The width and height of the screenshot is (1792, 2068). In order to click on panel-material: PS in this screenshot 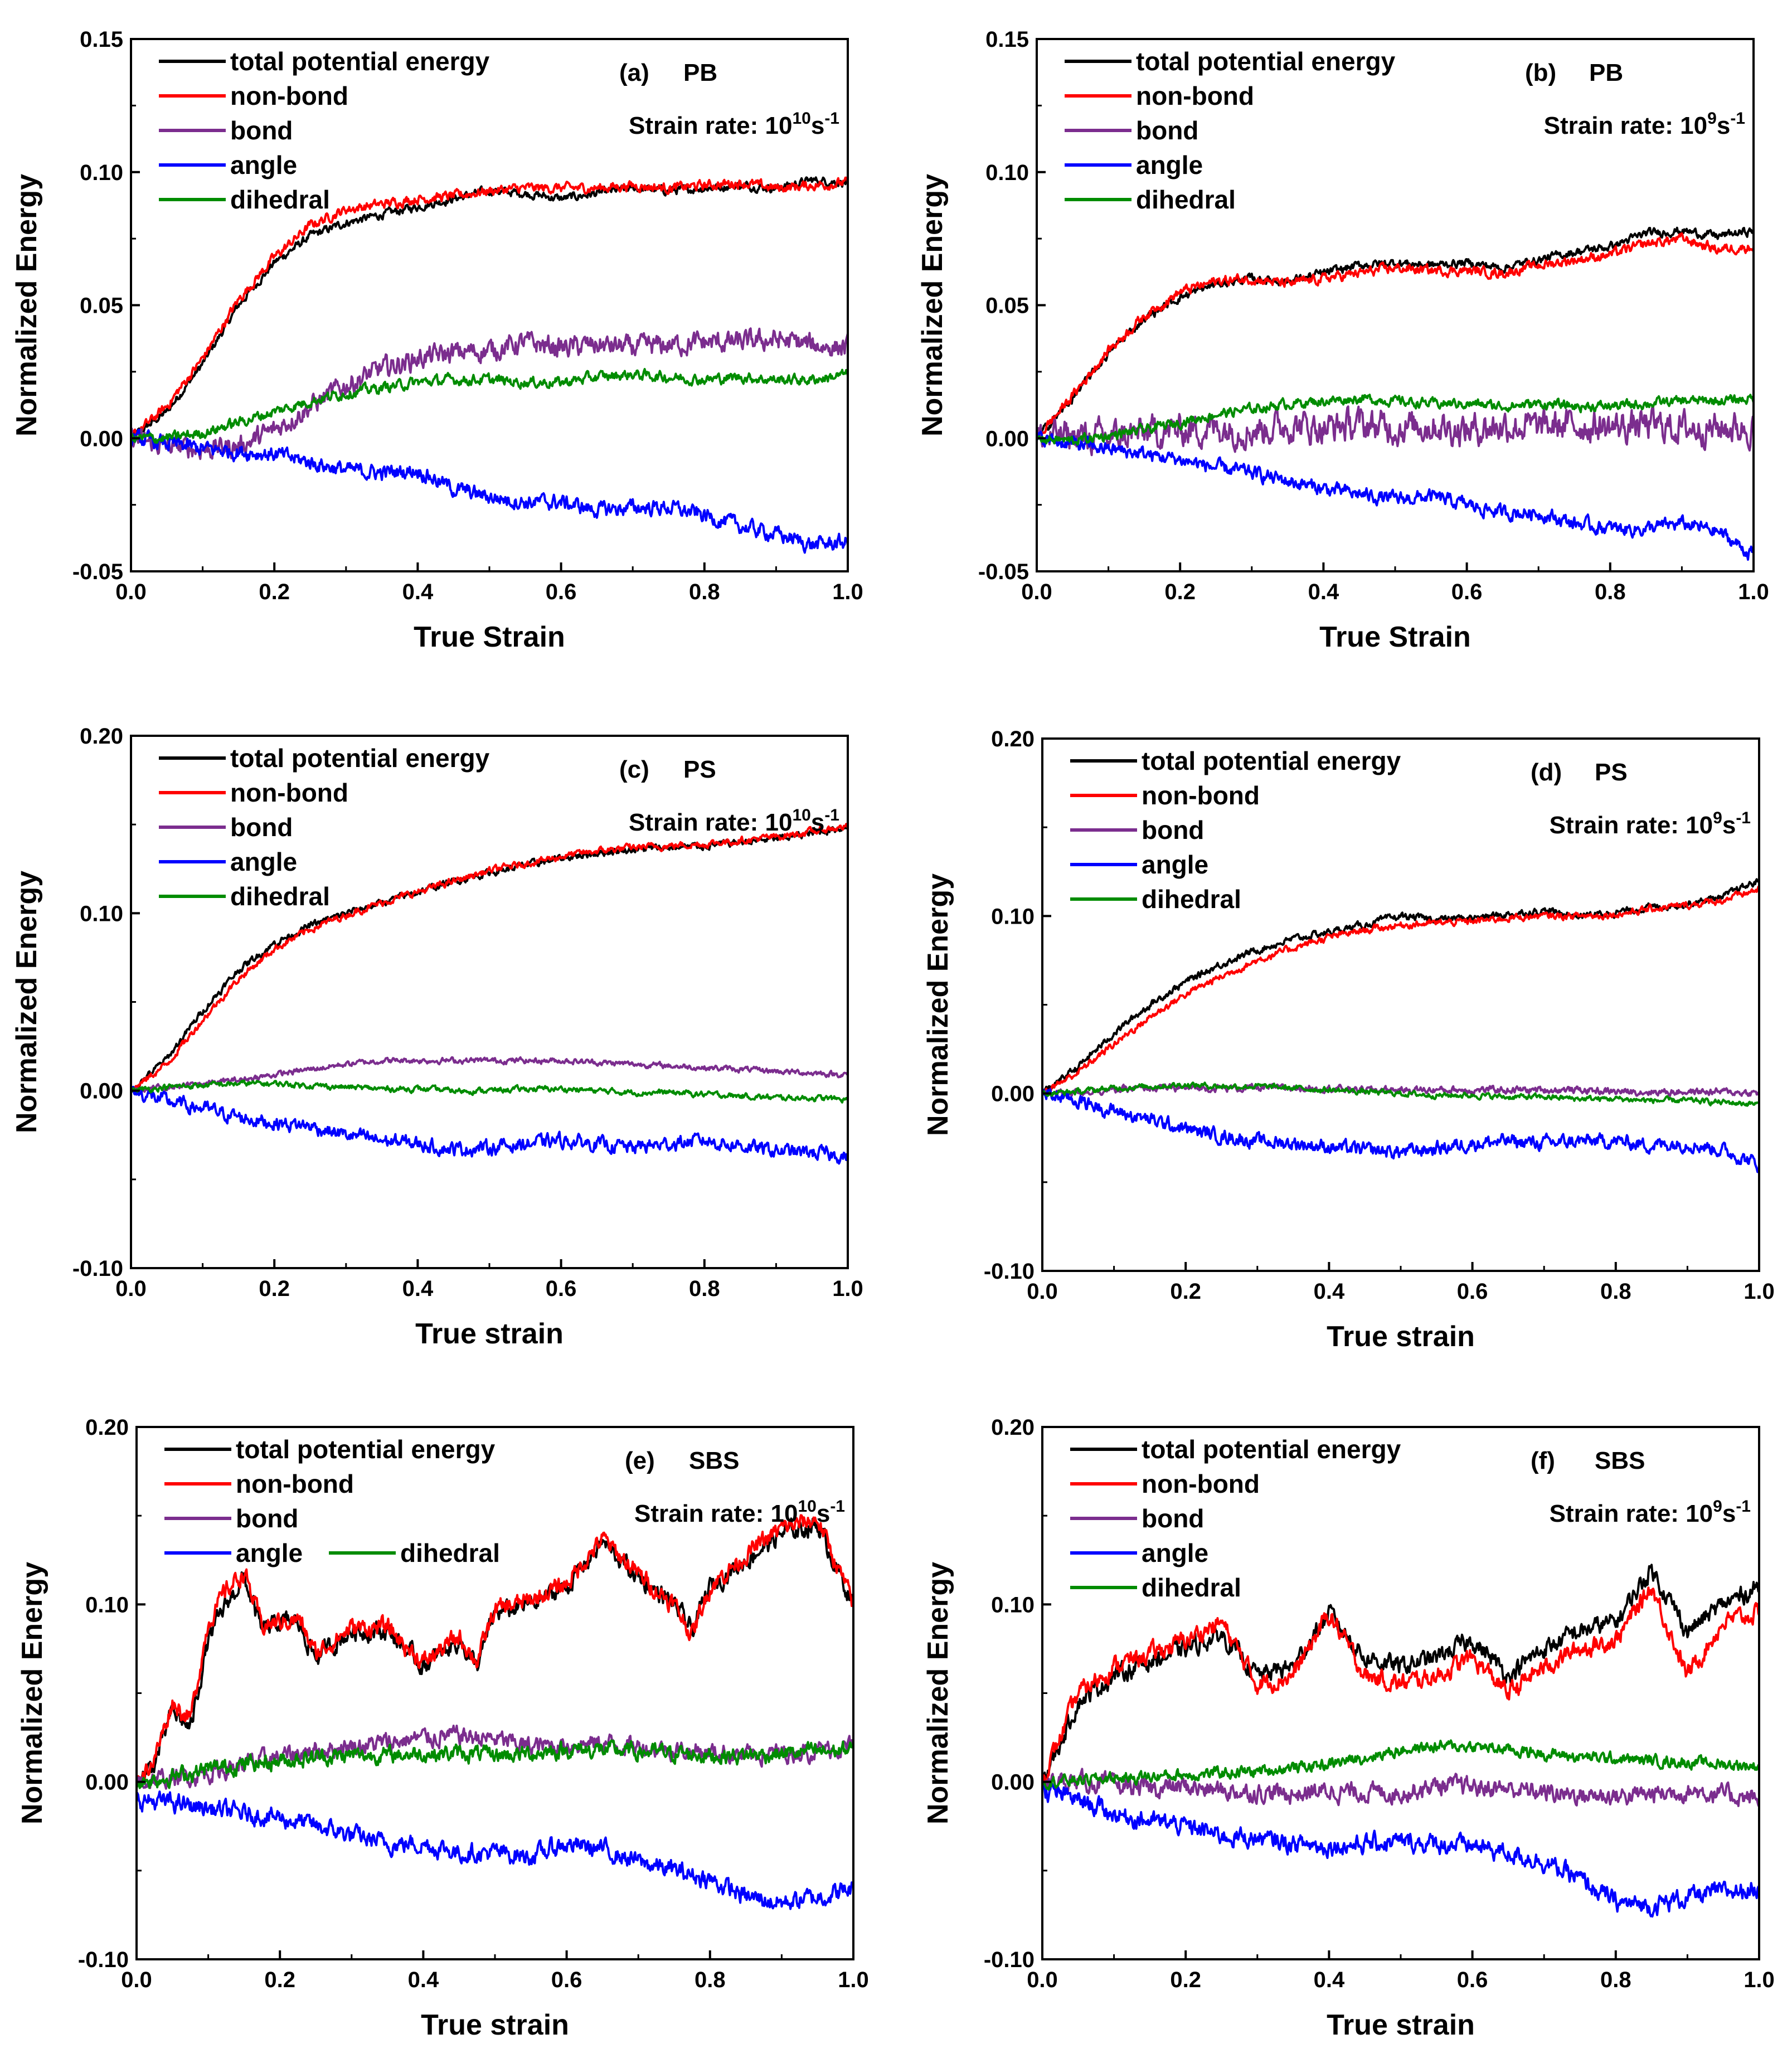, I will do `click(1611, 772)`.